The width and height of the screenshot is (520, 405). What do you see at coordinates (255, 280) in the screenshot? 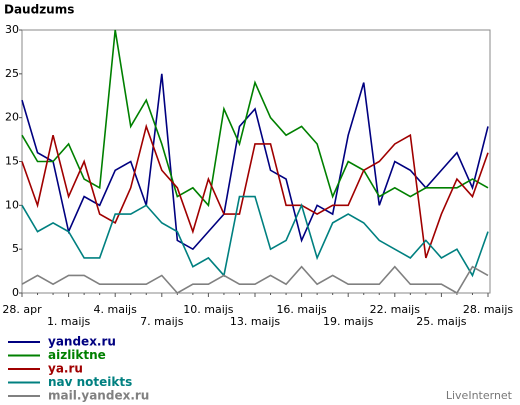
I see `series-line` at bounding box center [255, 280].